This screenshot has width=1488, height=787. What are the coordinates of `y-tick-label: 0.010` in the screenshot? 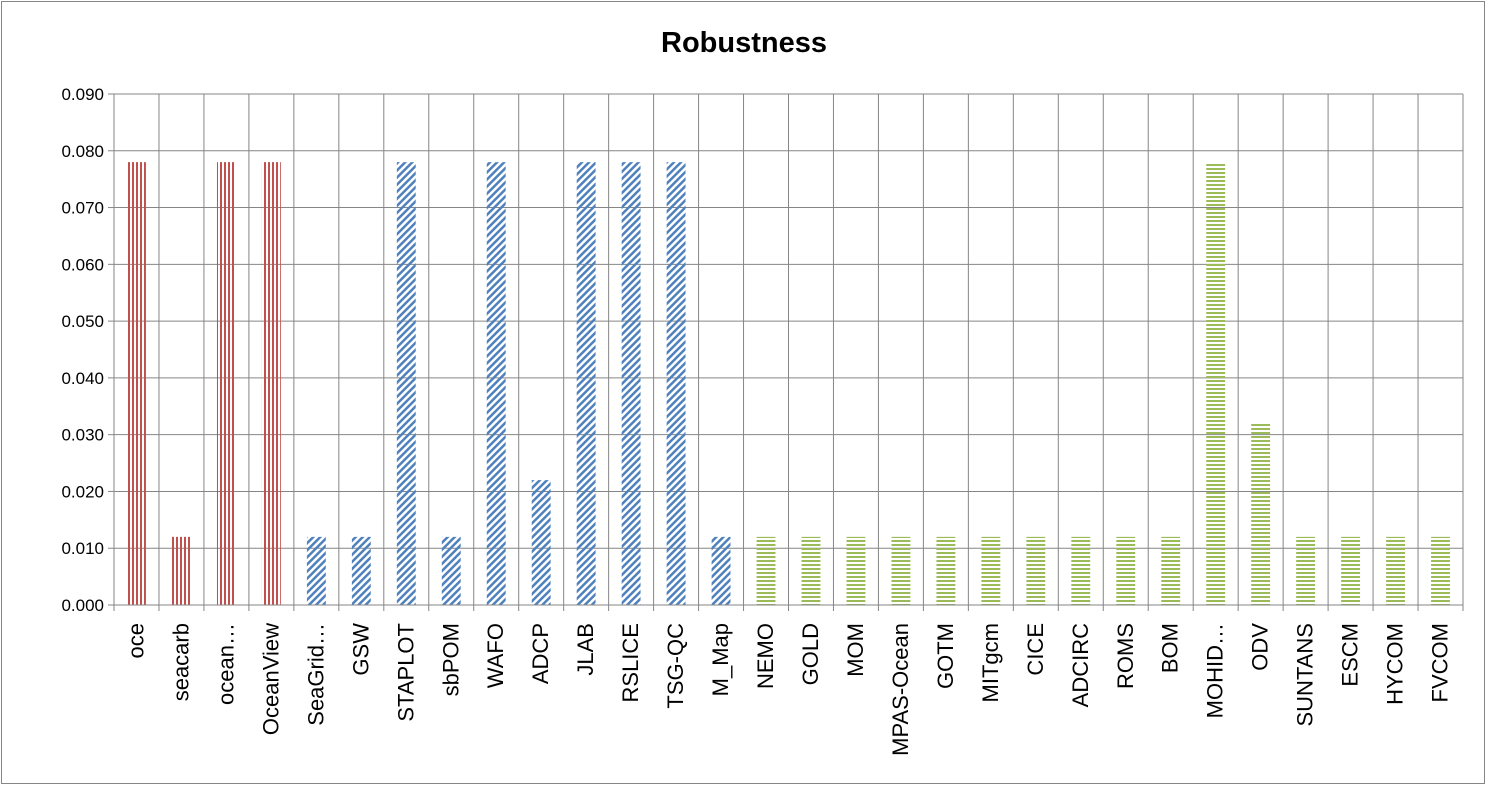 It's located at (82, 548).